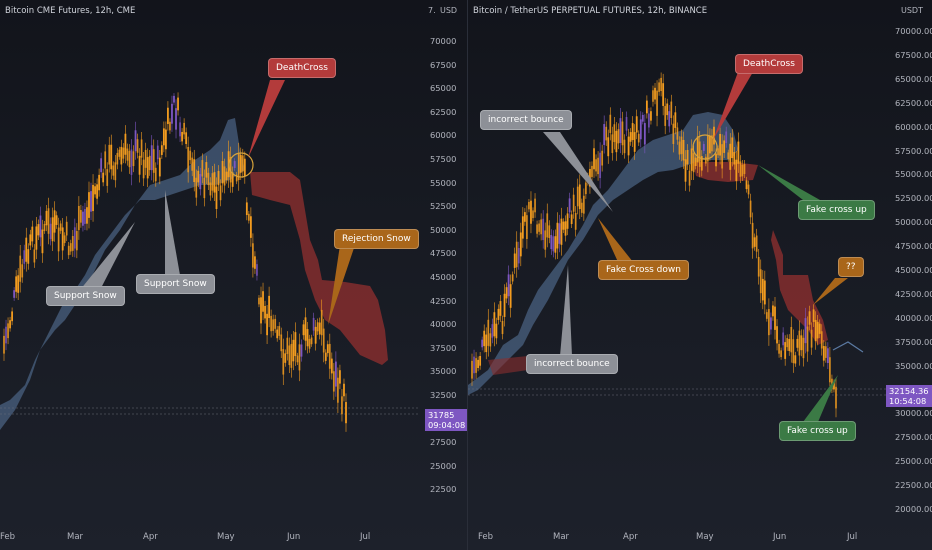 Image resolution: width=932 pixels, height=550 pixels. I want to click on right-price-label: 40000.00, so click(913, 317).